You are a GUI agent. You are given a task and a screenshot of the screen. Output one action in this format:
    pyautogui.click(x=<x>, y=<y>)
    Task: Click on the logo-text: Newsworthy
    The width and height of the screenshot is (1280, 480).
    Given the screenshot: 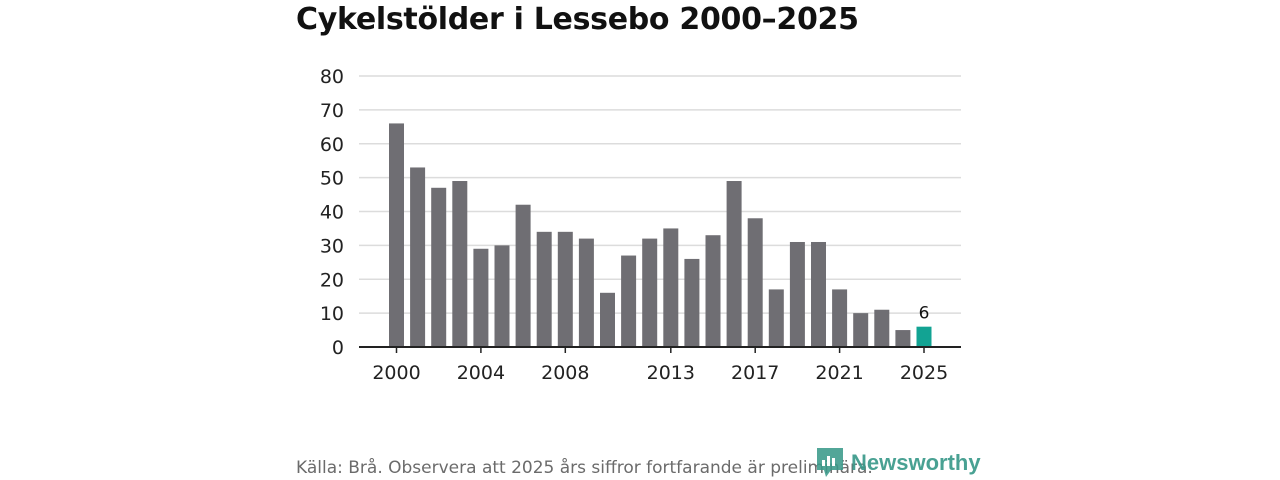 What is the action you would take?
    pyautogui.click(x=916, y=462)
    